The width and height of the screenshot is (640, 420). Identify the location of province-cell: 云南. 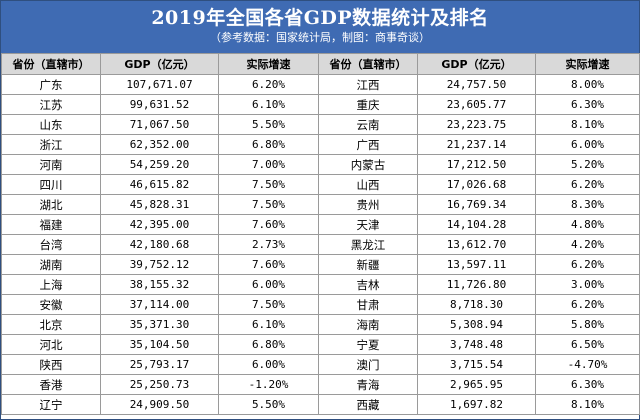
(368, 124).